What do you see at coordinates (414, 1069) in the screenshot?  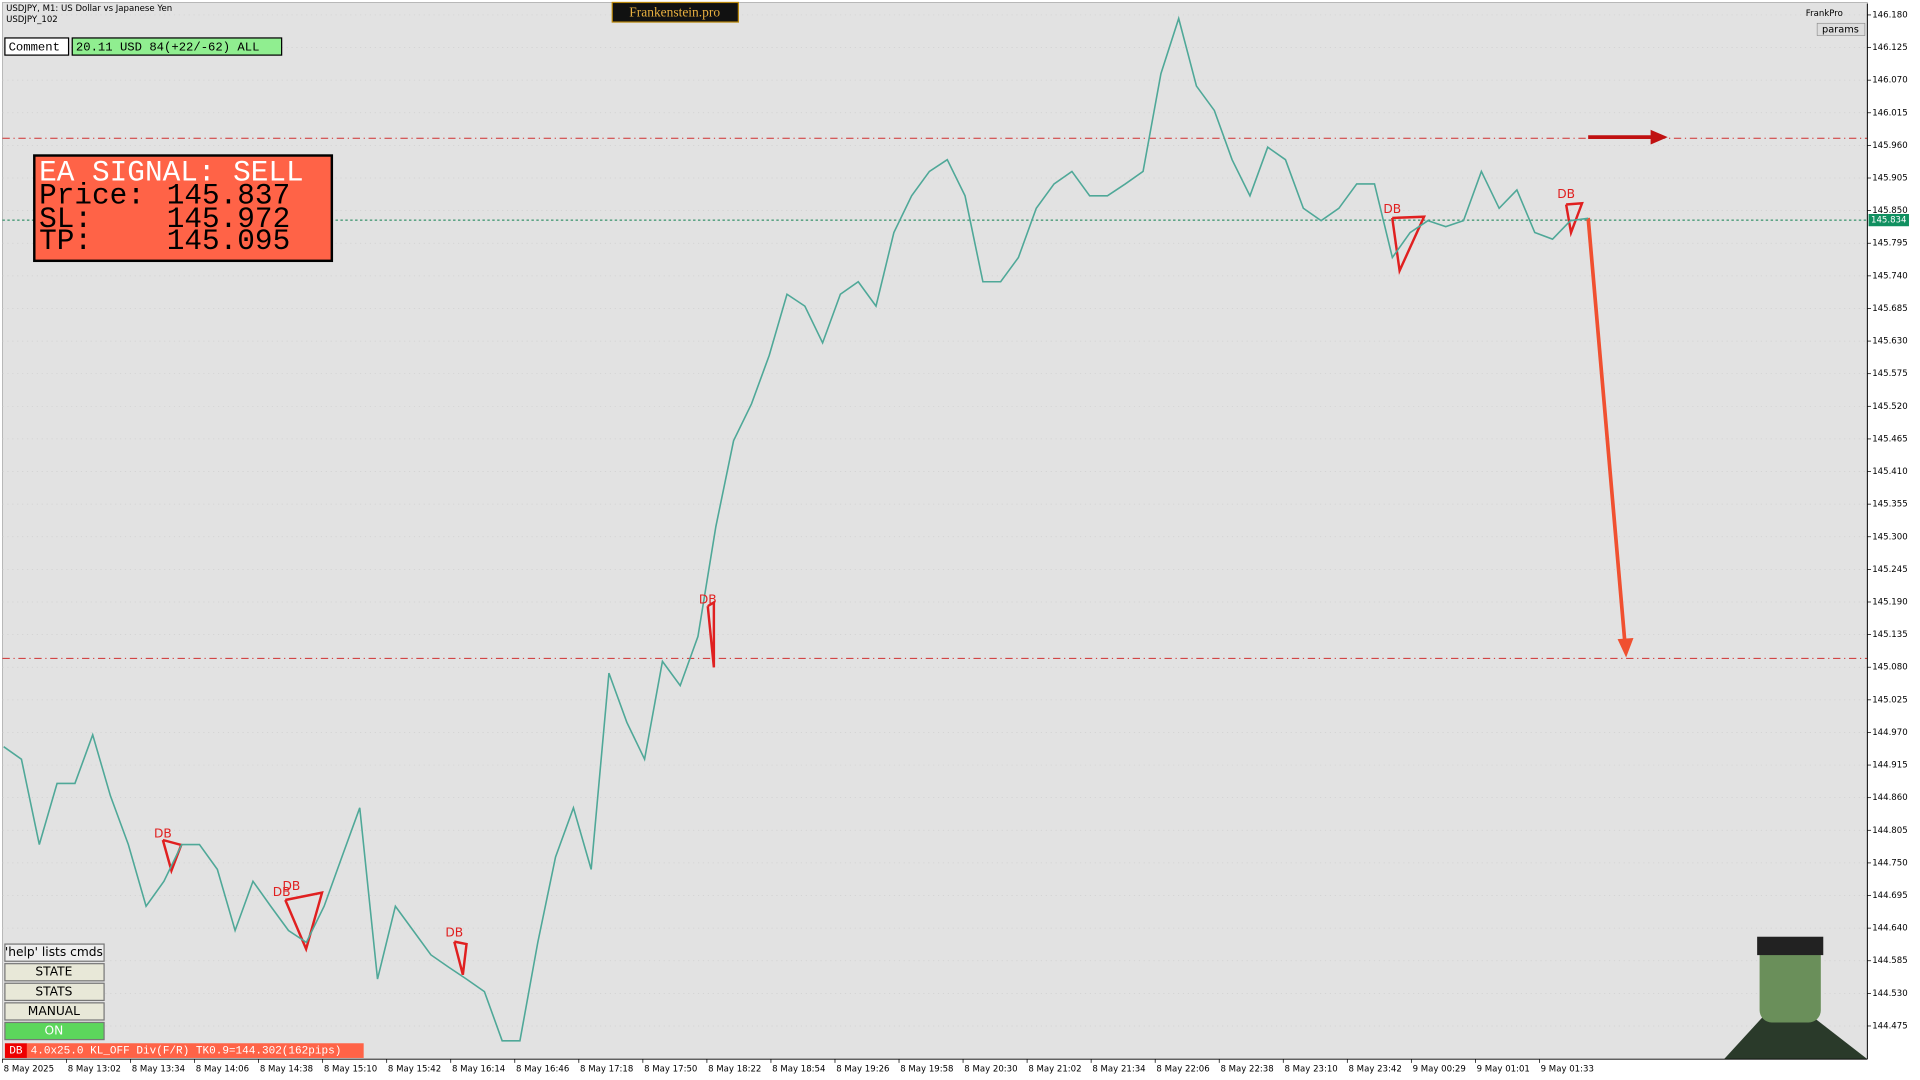 I see `x-tick-label: 8 May 15:42` at bounding box center [414, 1069].